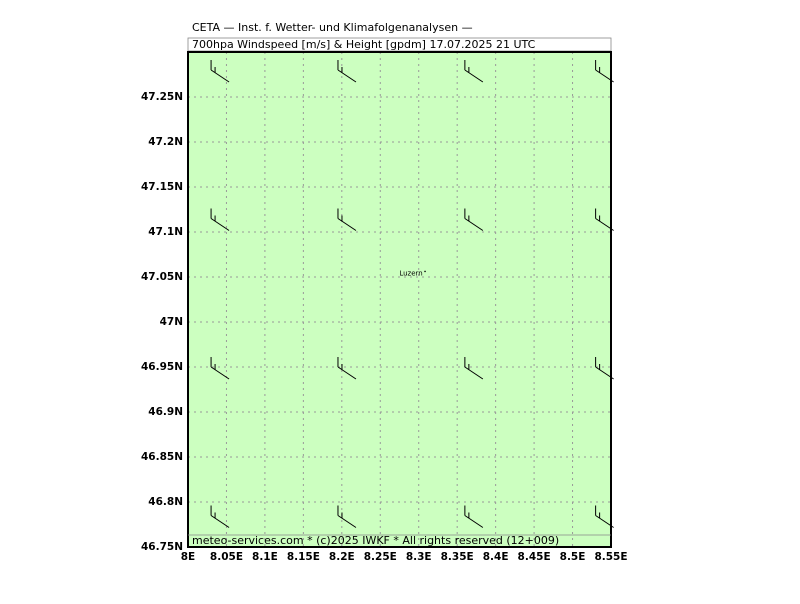 The width and height of the screenshot is (800, 604). What do you see at coordinates (162, 277) in the screenshot?
I see `y-tick-label: 47.05N` at bounding box center [162, 277].